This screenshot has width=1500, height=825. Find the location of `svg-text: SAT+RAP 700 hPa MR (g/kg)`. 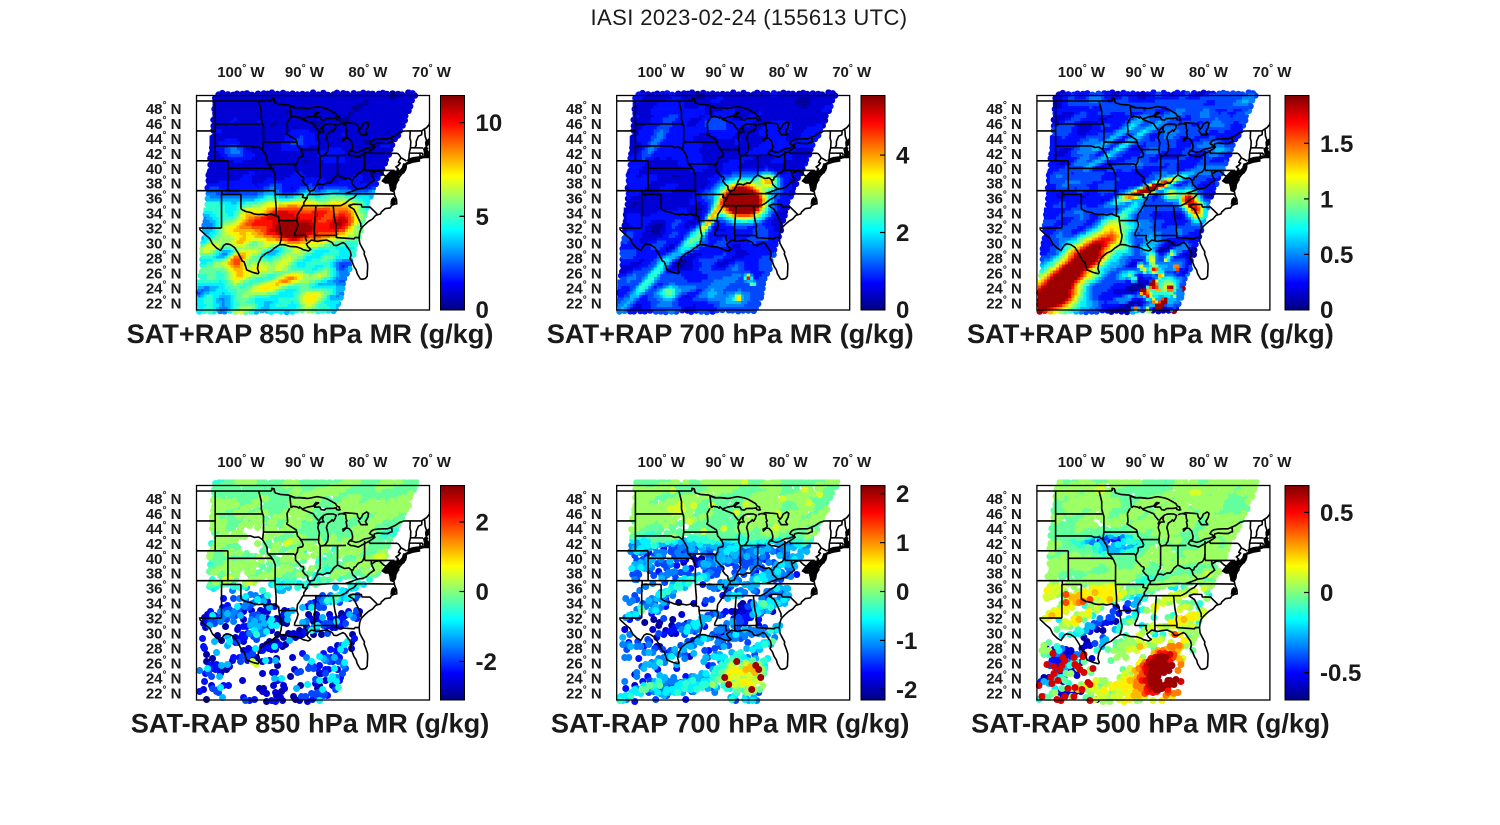

svg-text: SAT+RAP 700 hPa MR (g/kg) is located at coordinates (730, 333).